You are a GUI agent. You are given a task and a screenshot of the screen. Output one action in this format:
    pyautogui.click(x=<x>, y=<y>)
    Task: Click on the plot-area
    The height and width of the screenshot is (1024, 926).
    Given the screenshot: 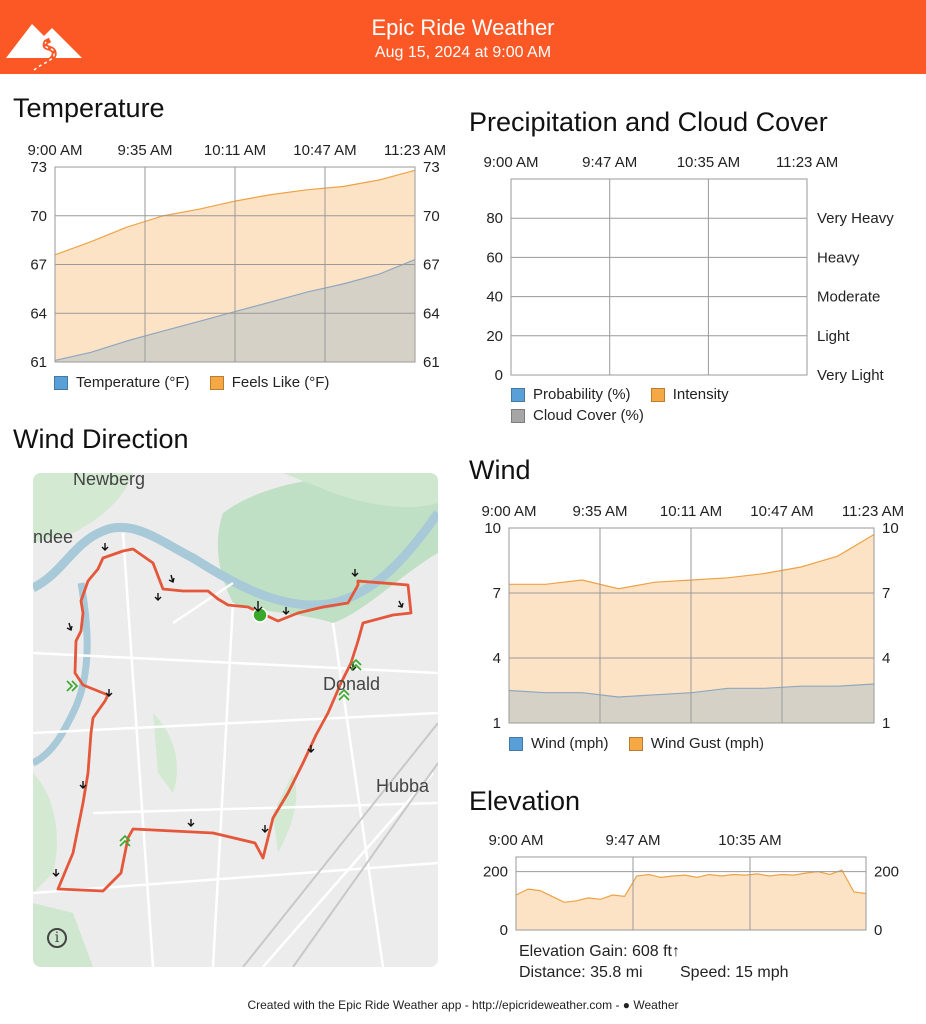 What is the action you would take?
    pyautogui.click(x=659, y=277)
    